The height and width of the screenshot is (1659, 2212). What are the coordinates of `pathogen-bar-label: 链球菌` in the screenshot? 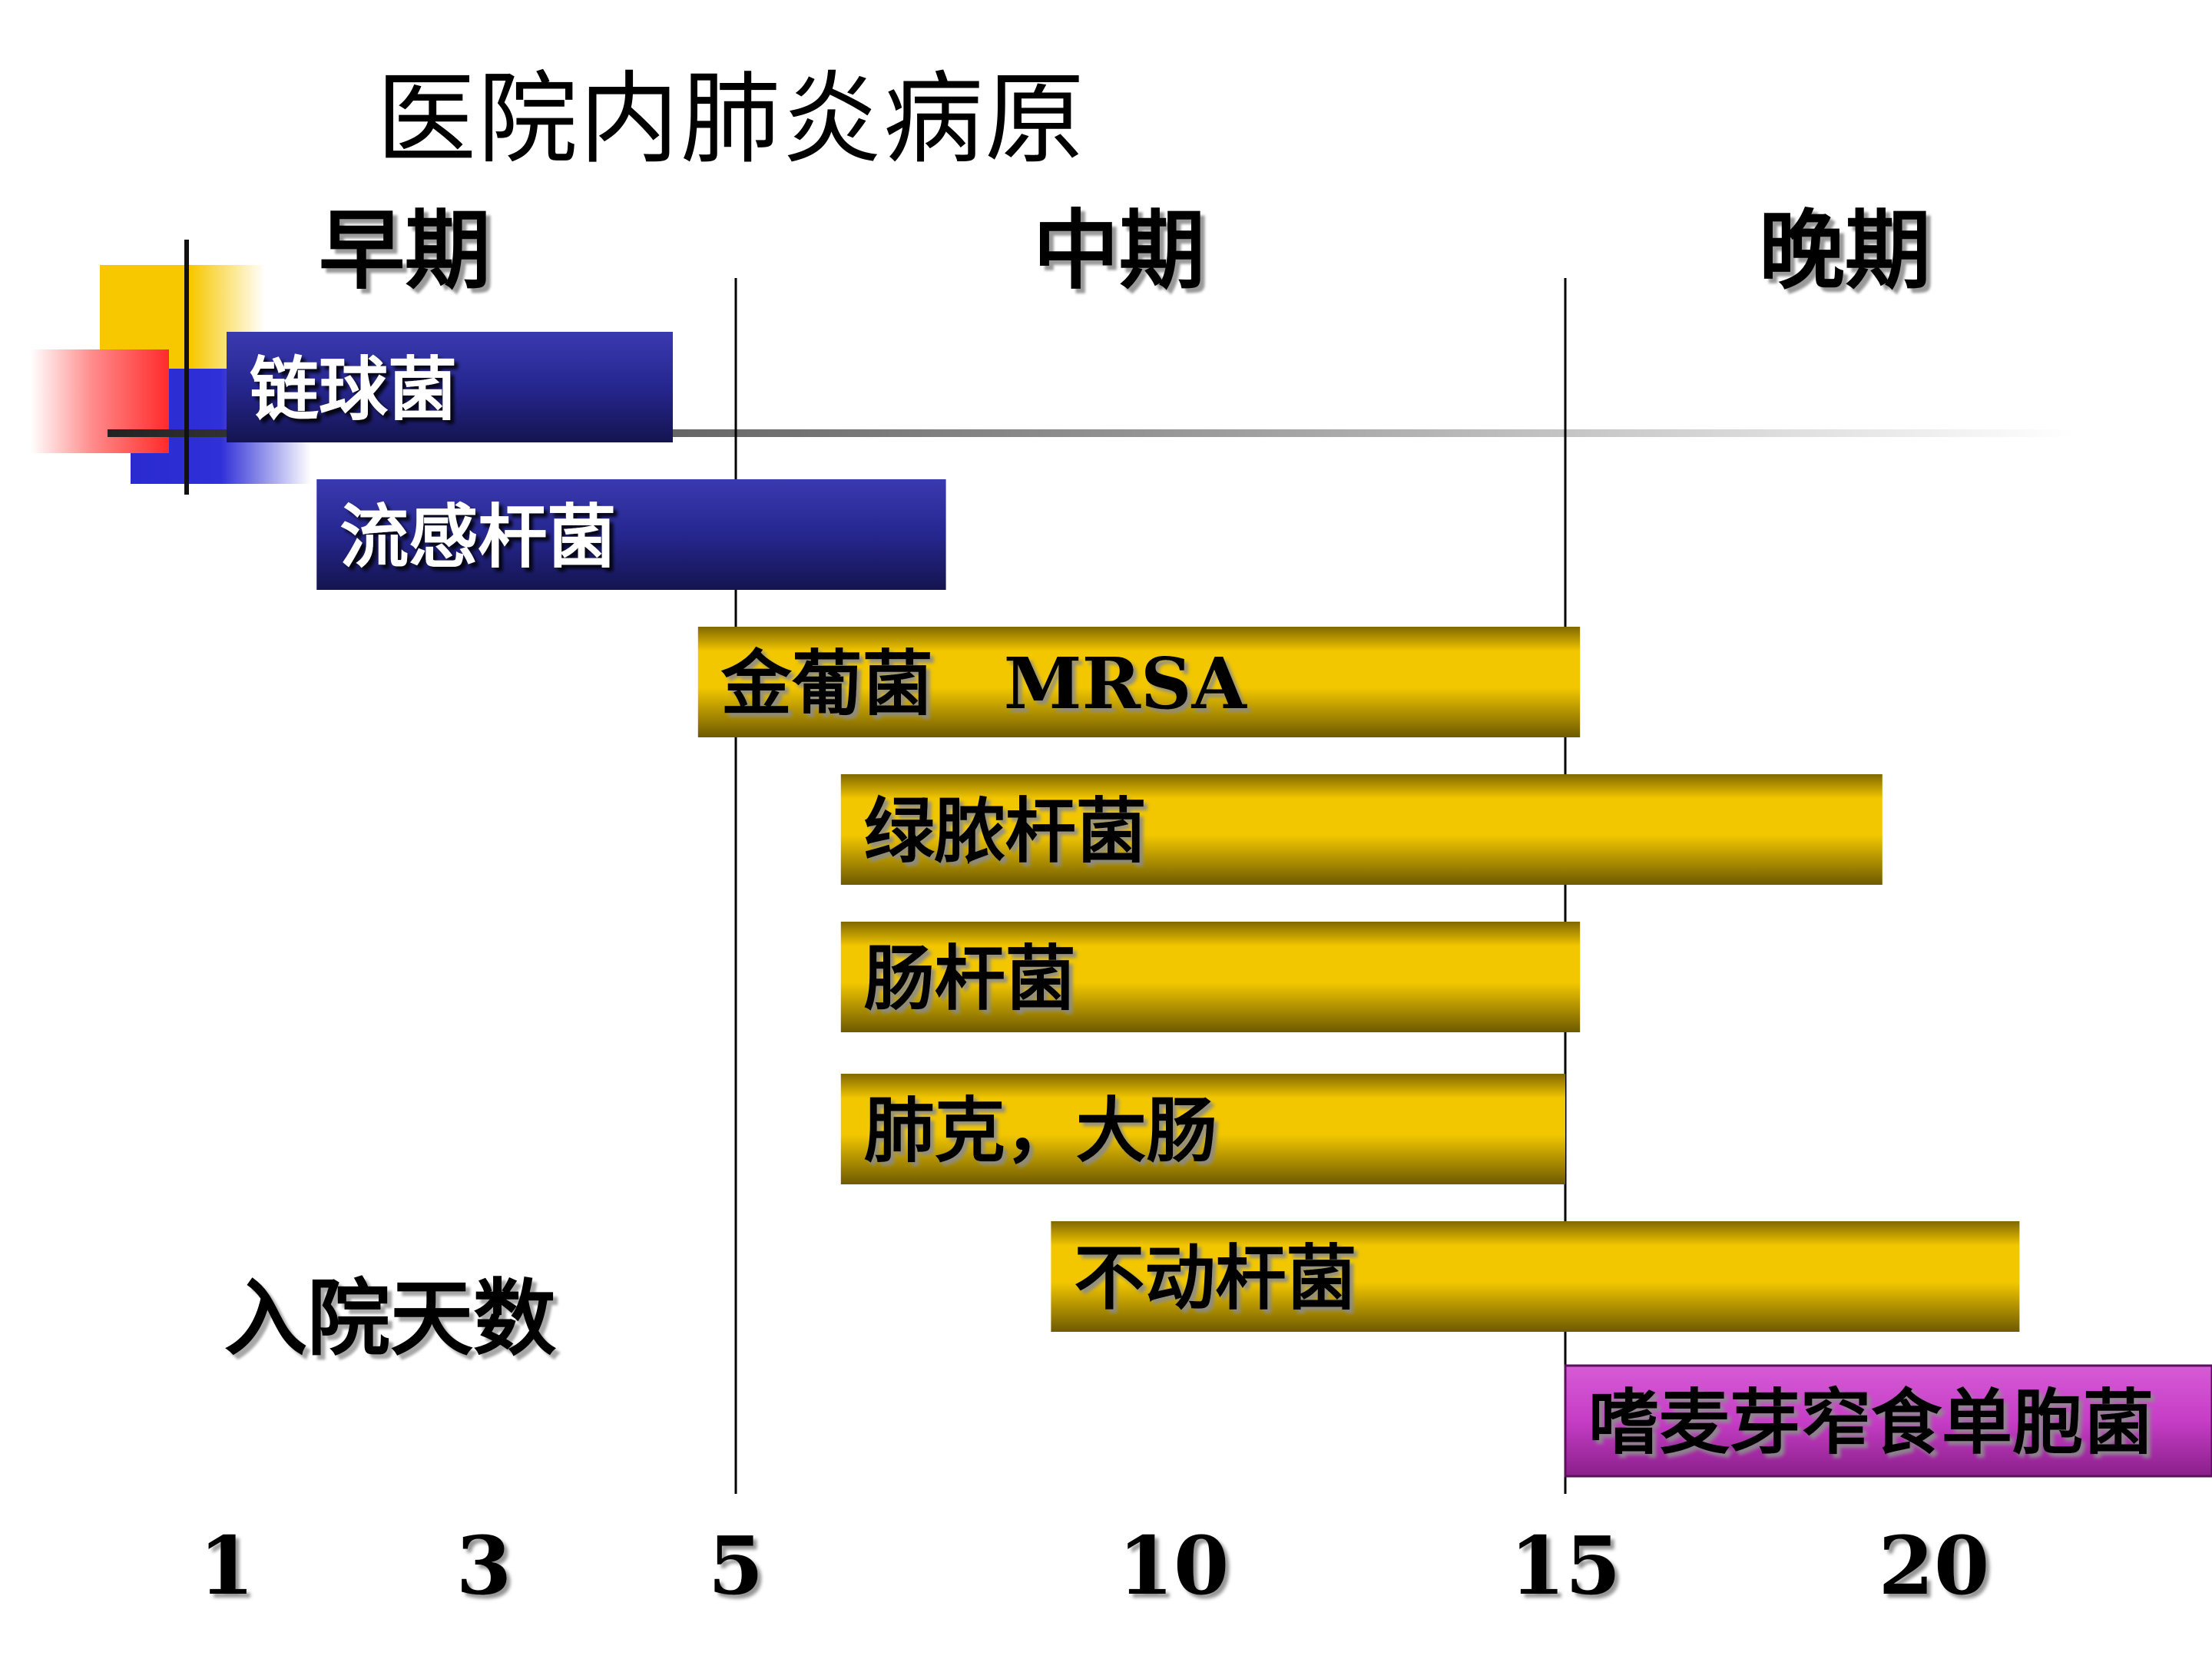 It's located at (353, 389).